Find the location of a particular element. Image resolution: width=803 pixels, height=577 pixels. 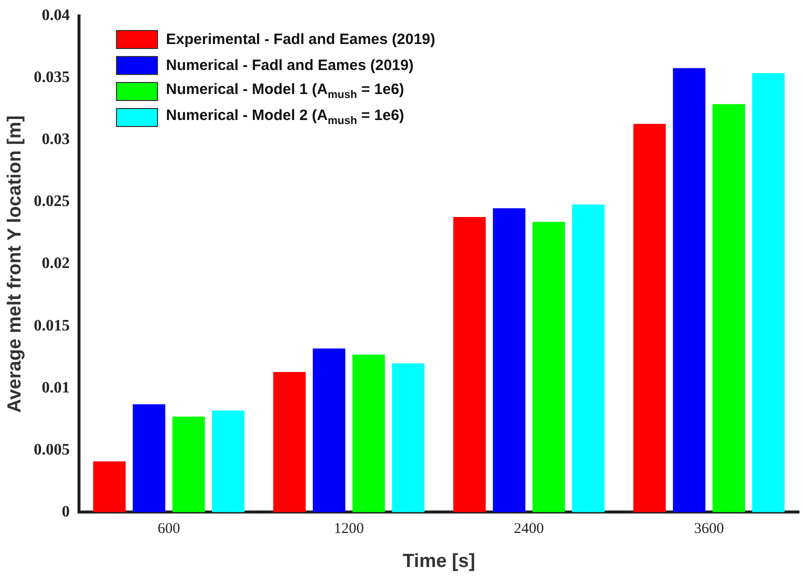

y-tick-label: 0.005 is located at coordinates (52, 449).